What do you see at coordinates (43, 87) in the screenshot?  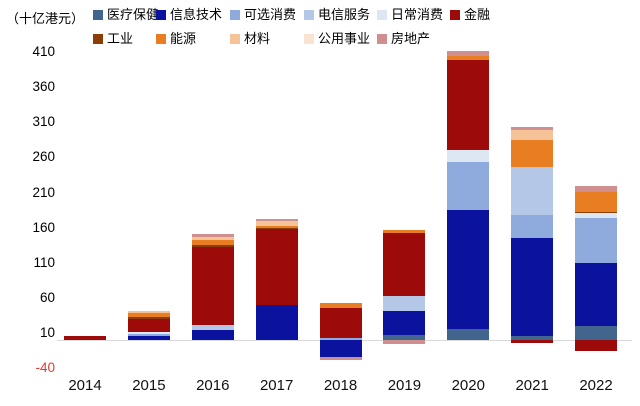 I see `y-axis-tick-label: 360` at bounding box center [43, 87].